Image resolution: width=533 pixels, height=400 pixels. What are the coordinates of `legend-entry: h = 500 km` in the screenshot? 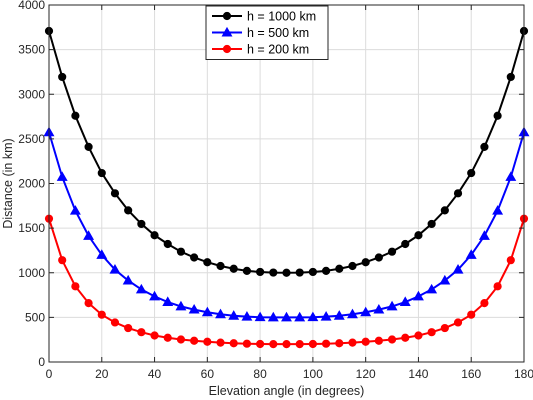 It's located at (260, 33).